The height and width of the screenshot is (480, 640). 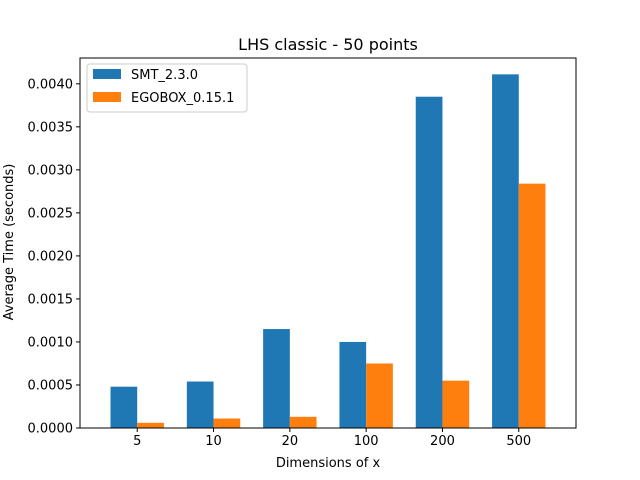 What do you see at coordinates (51, 127) in the screenshot?
I see `y-tick-label: 0.0035` at bounding box center [51, 127].